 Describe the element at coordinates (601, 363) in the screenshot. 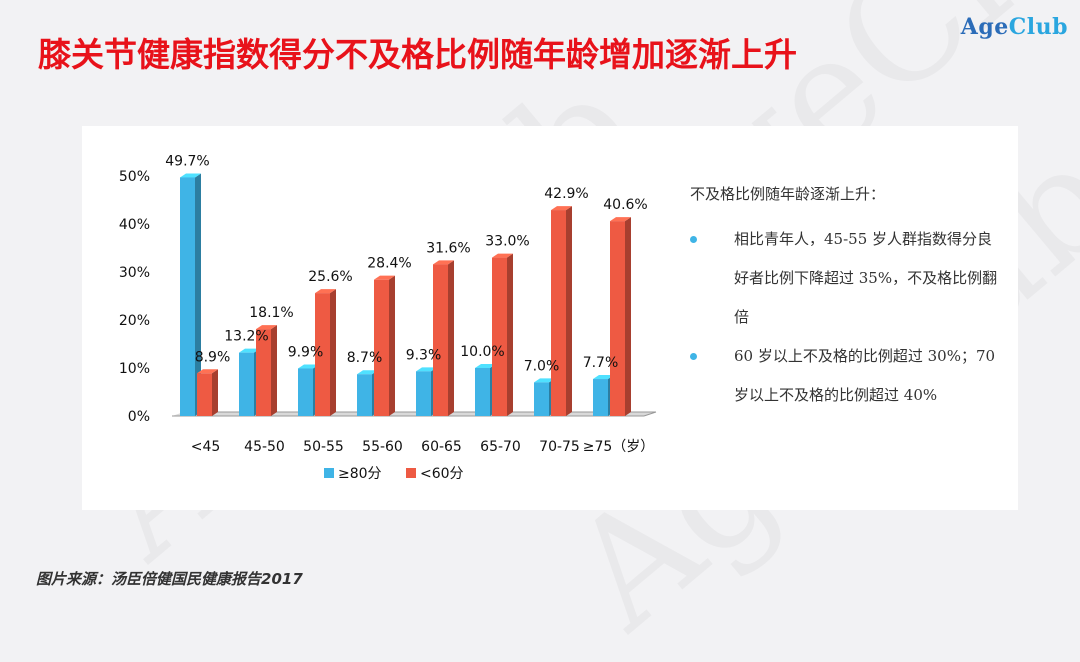

I see `data-label: 7.7%` at that location.